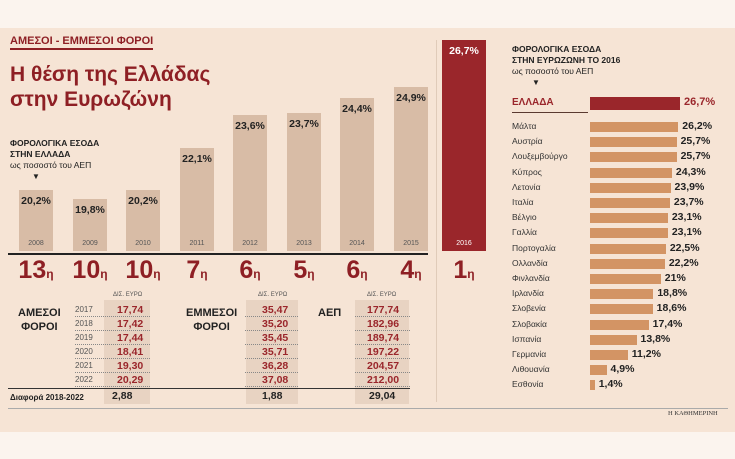 The height and width of the screenshot is (459, 735). What do you see at coordinates (90, 225) in the screenshot?
I see `bar-2009` at bounding box center [90, 225].